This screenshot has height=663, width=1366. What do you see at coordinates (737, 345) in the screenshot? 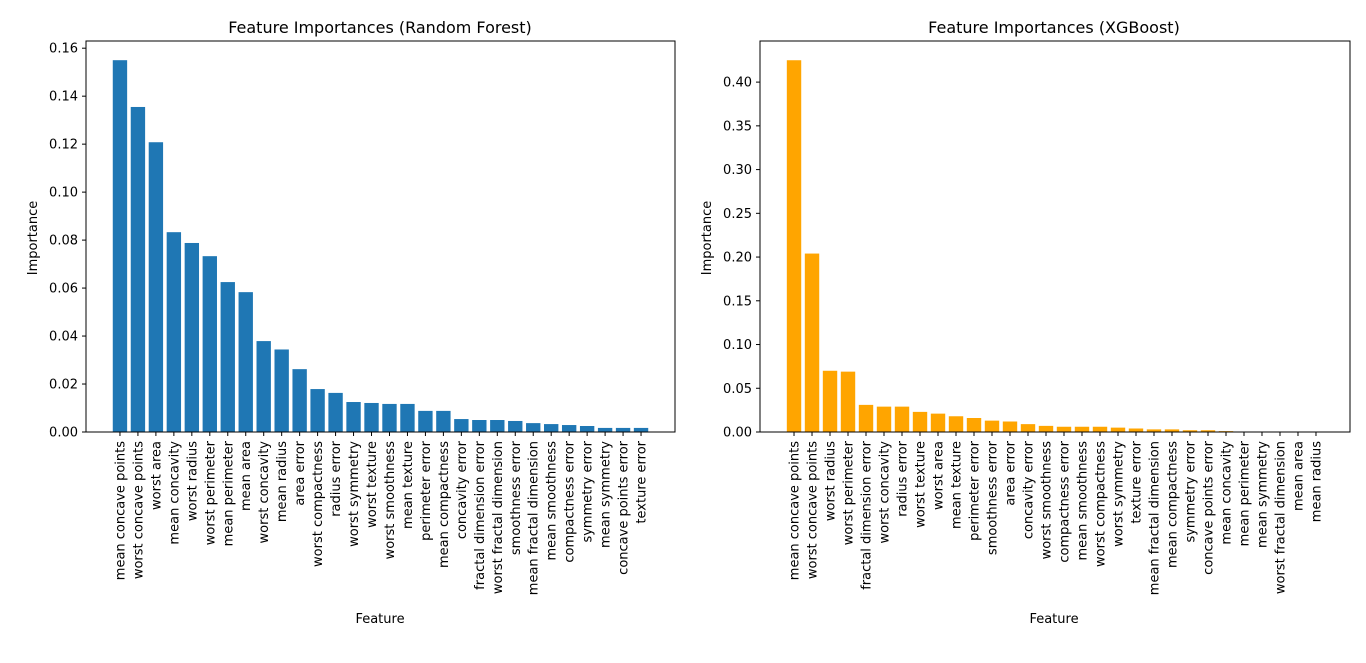
I see `y-tick-label: 0.10` at bounding box center [737, 345].